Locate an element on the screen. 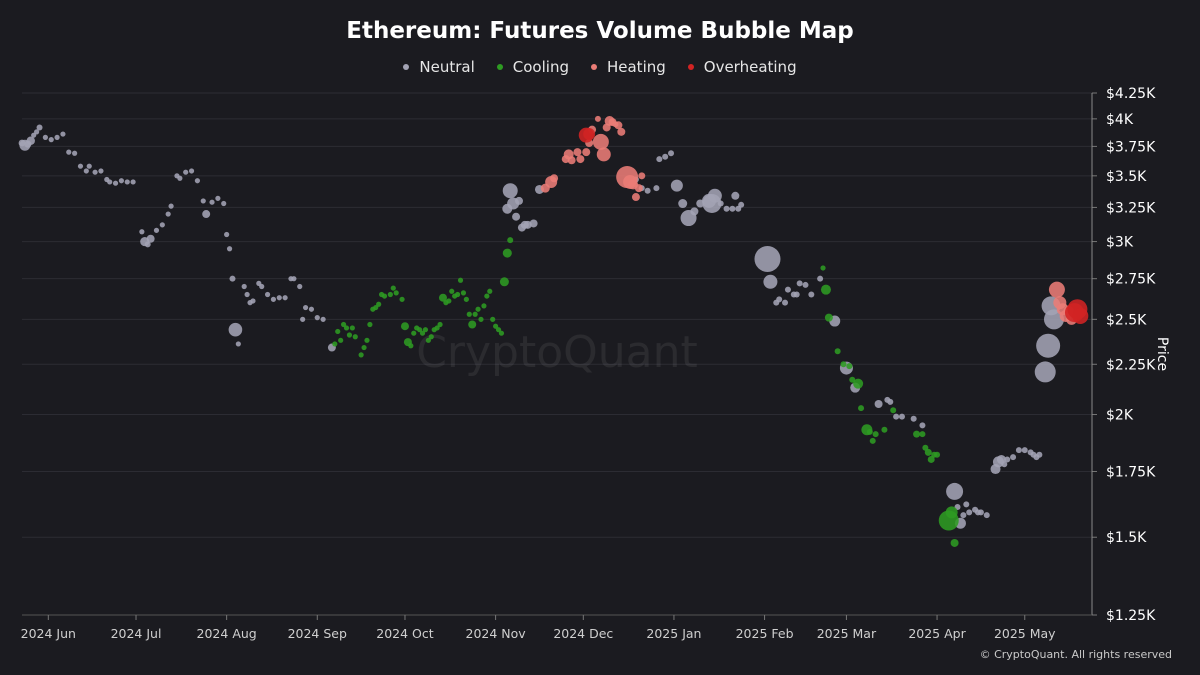 The width and height of the screenshot is (1200, 675). x-tick-label: 2025 May is located at coordinates (1025, 633).